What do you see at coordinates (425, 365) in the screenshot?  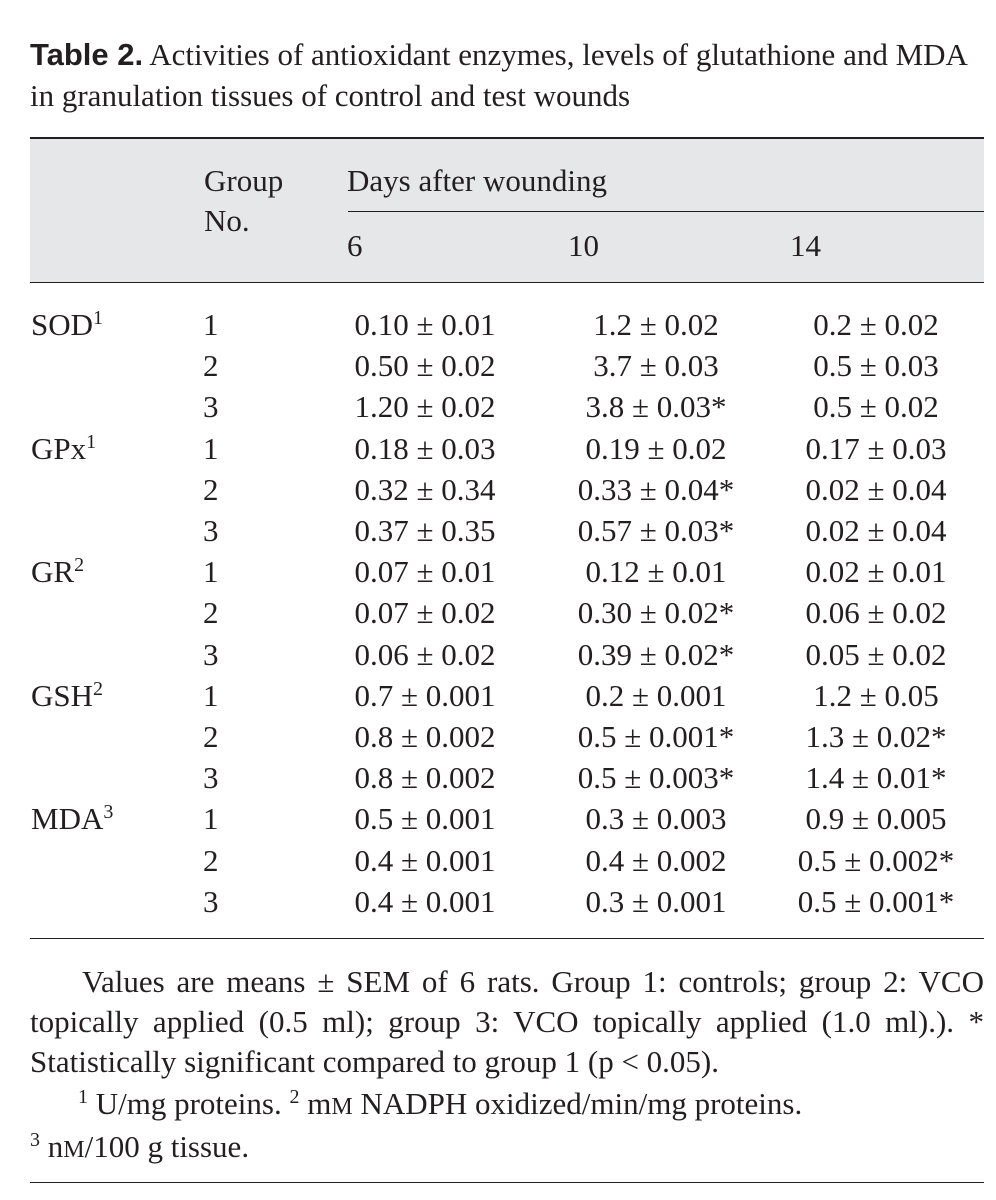 I see `day-6-cell: 0.50 ± 0.02` at bounding box center [425, 365].